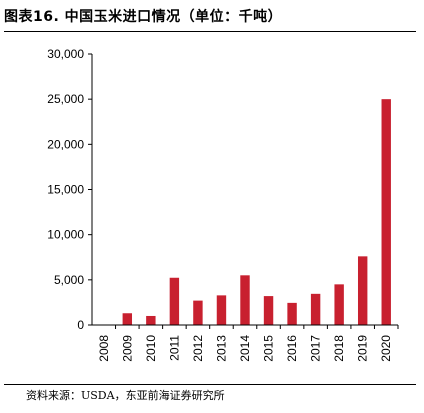 The image size is (424, 413). What do you see at coordinates (198, 312) in the screenshot?
I see `bar-2012` at bounding box center [198, 312].